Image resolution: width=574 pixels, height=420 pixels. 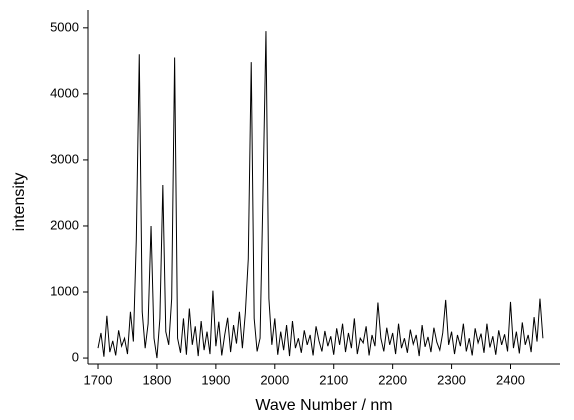 I want to click on x-tick-label: 1800, so click(x=156, y=379).